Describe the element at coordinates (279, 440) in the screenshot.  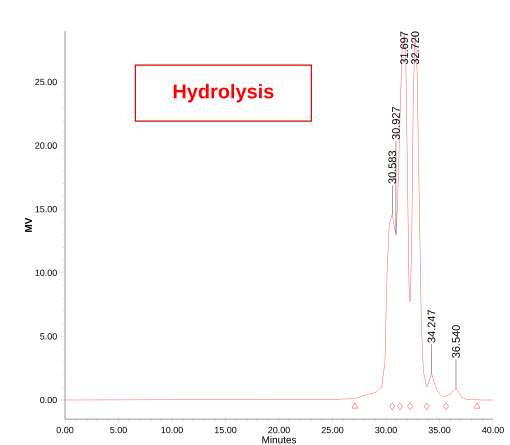
I see `x-axis-title: Minutes` at that location.